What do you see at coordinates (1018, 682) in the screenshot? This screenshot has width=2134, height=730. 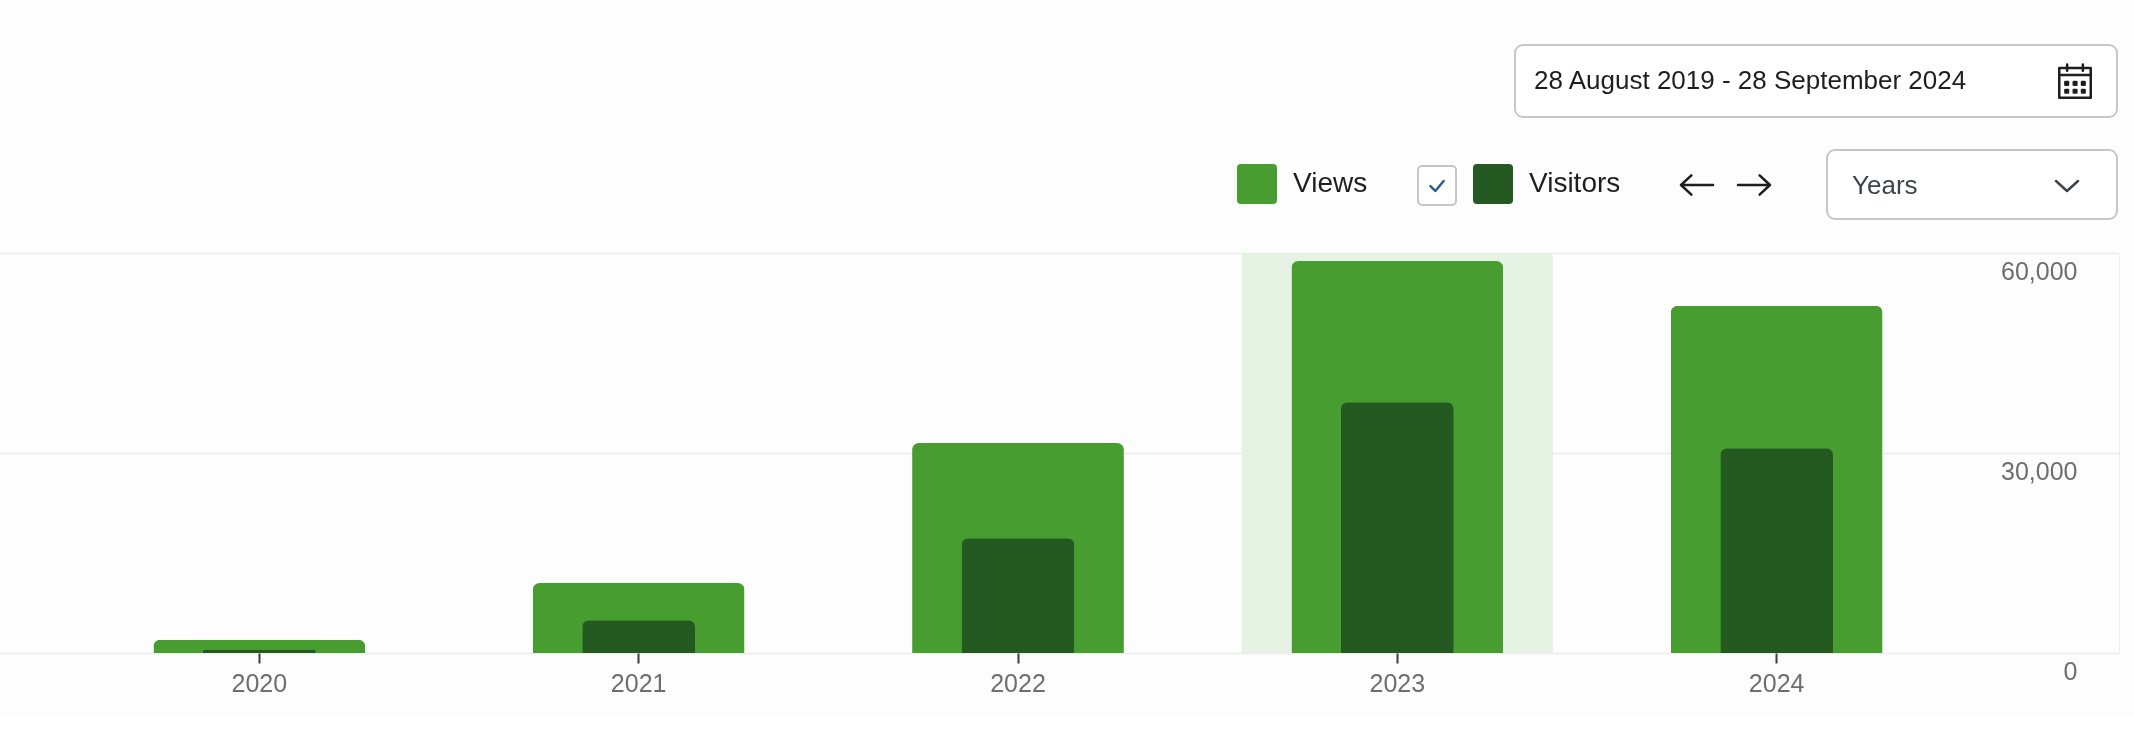 I see `x-tick-label: 2022` at bounding box center [1018, 682].